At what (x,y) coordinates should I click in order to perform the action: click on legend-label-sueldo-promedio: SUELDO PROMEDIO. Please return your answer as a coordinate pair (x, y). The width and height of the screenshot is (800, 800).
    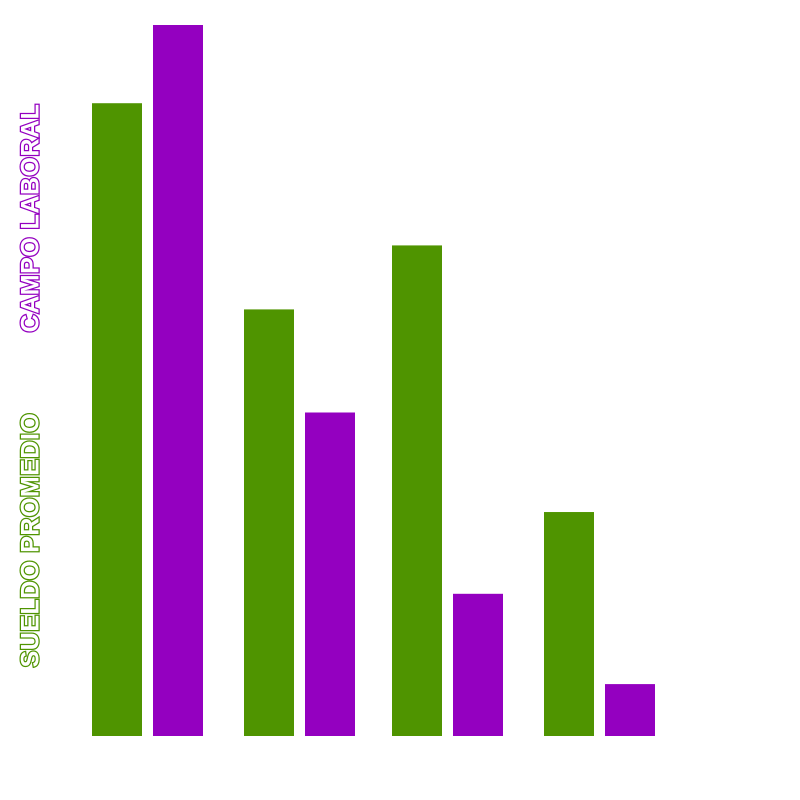
    Looking at the image, I should click on (30, 539).